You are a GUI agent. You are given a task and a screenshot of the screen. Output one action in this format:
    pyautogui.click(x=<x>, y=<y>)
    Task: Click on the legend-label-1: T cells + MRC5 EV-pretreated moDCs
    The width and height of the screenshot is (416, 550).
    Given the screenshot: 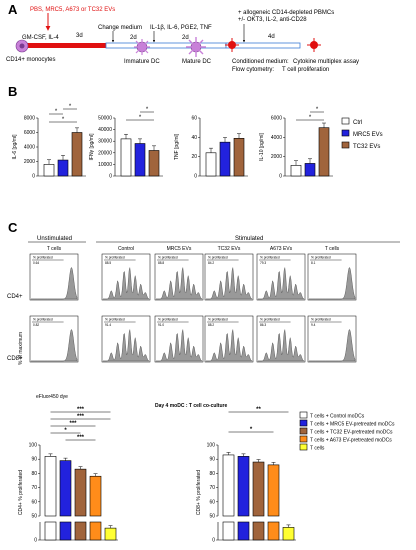 What is the action you would take?
    pyautogui.click(x=352, y=425)
    